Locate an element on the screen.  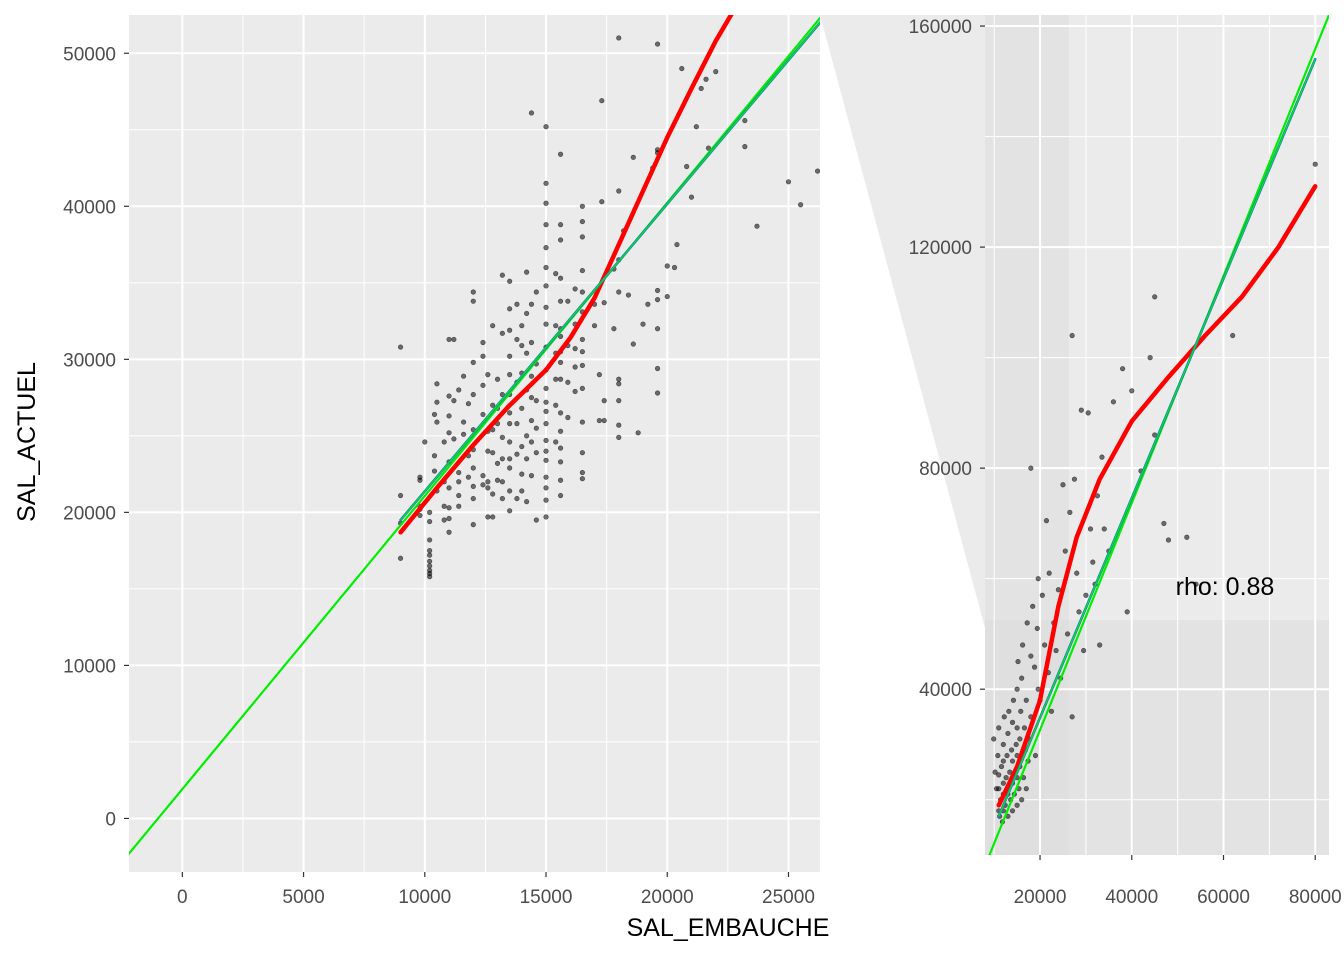
main-y-tick-label: 40000 is located at coordinates (89, 207).